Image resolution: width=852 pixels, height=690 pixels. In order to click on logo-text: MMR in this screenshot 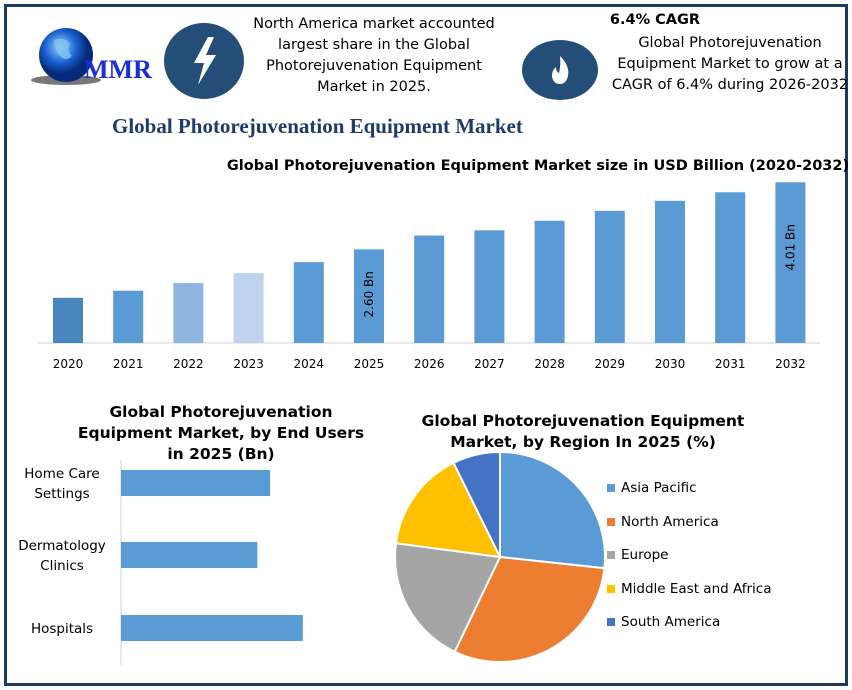, I will do `click(118, 69)`.